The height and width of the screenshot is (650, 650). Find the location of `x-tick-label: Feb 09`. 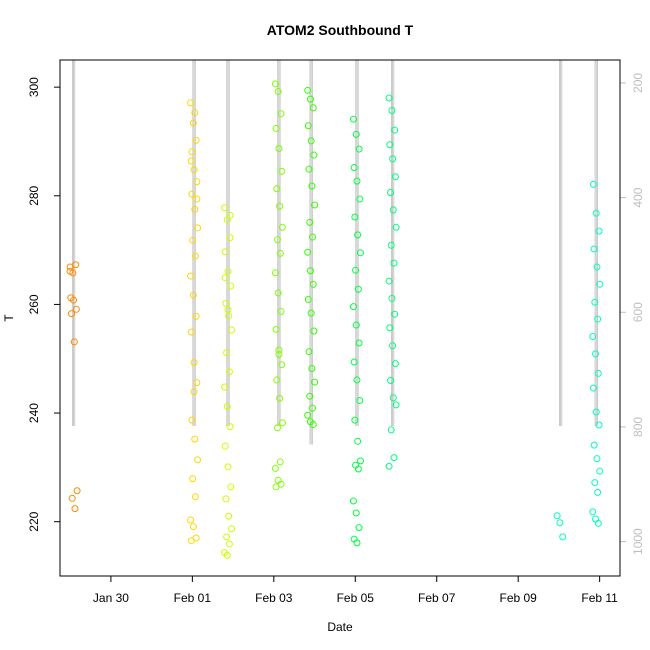

x-tick-label: Feb 09 is located at coordinates (519, 598).